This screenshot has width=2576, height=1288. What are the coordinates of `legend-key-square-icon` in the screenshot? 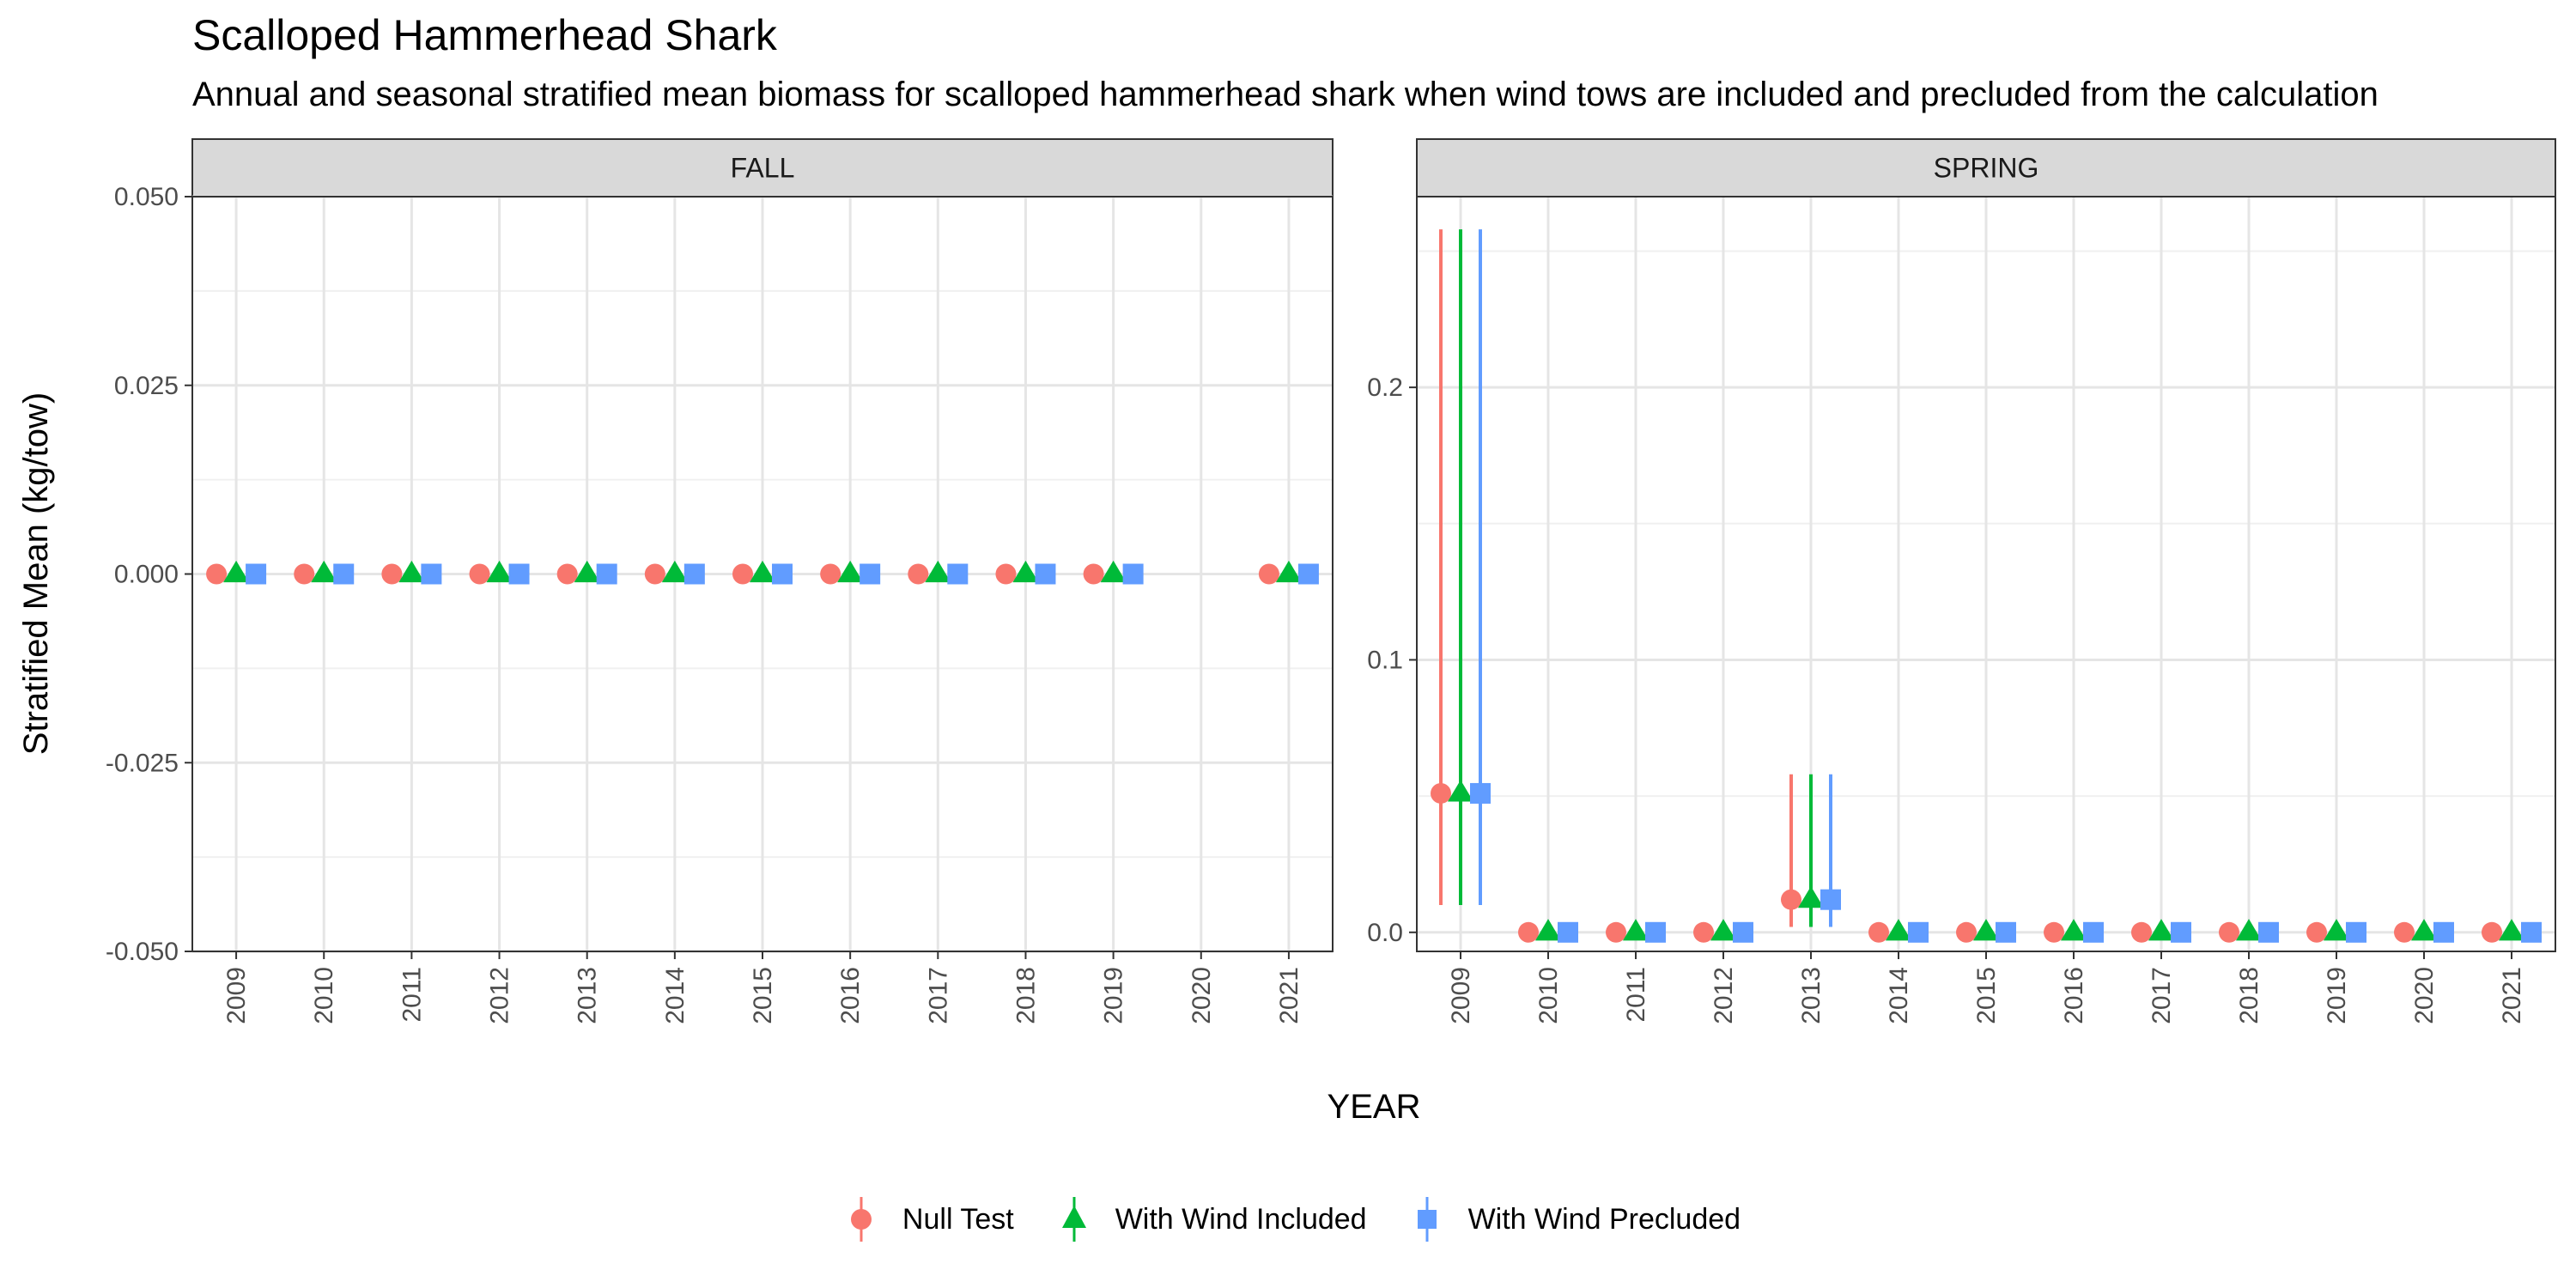 It's located at (1427, 1219).